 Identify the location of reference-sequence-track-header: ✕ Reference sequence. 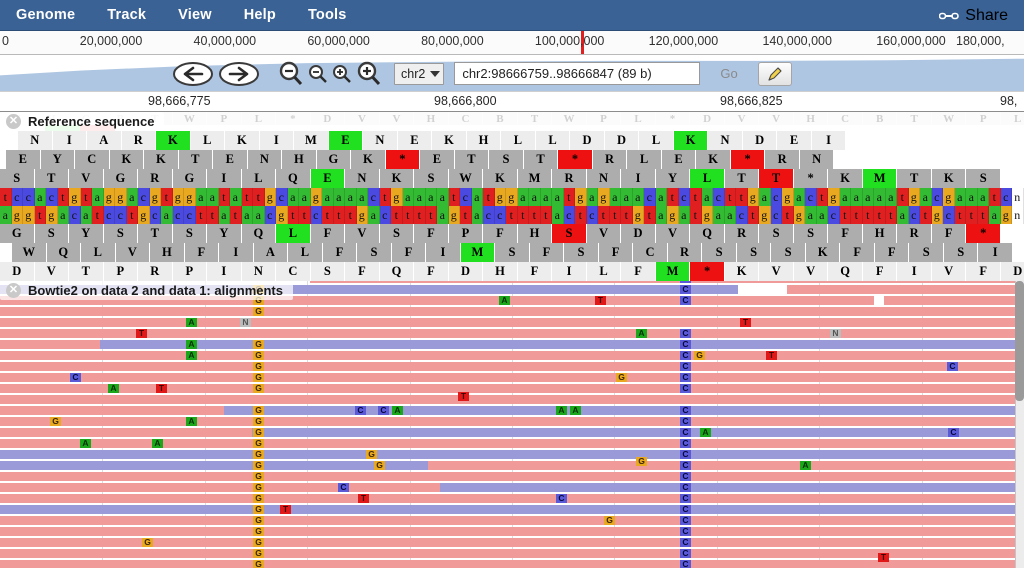
(82, 121).